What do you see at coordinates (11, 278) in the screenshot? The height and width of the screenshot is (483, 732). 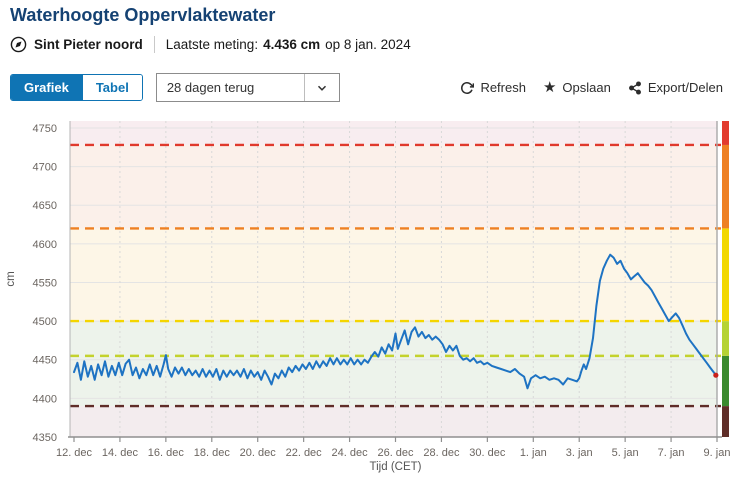 I see `svg-text: cm` at bounding box center [11, 278].